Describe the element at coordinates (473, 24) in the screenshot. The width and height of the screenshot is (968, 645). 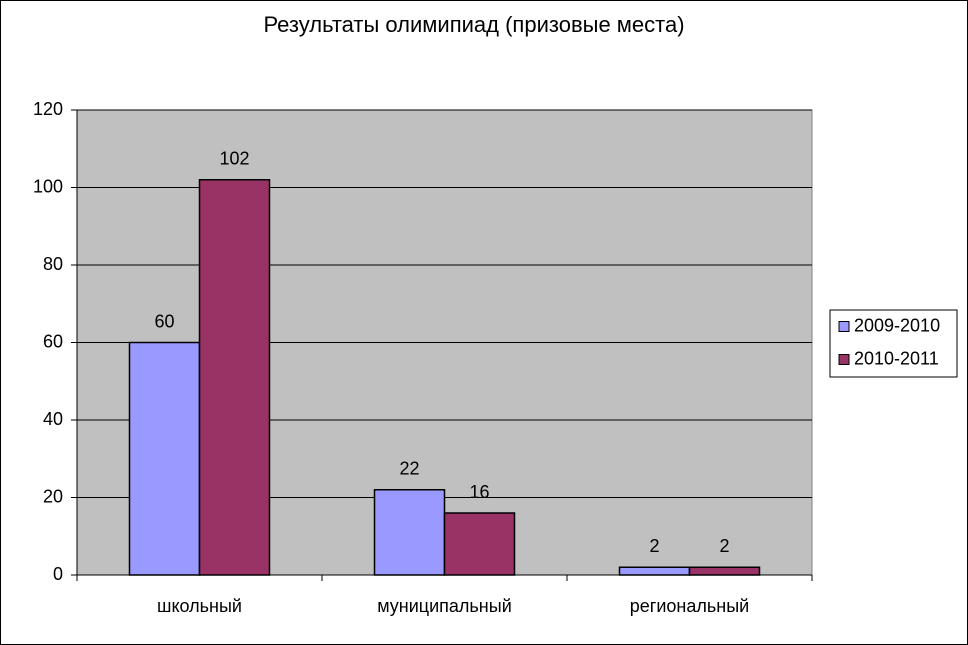
I see `chart-title: Результаты олимипиад (призовые места)` at that location.